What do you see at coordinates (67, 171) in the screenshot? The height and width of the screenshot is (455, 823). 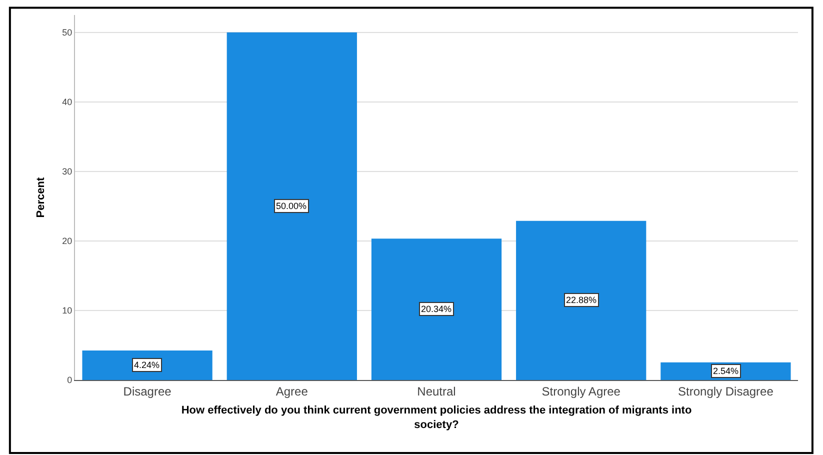 I see `y-tick-label: 30` at bounding box center [67, 171].